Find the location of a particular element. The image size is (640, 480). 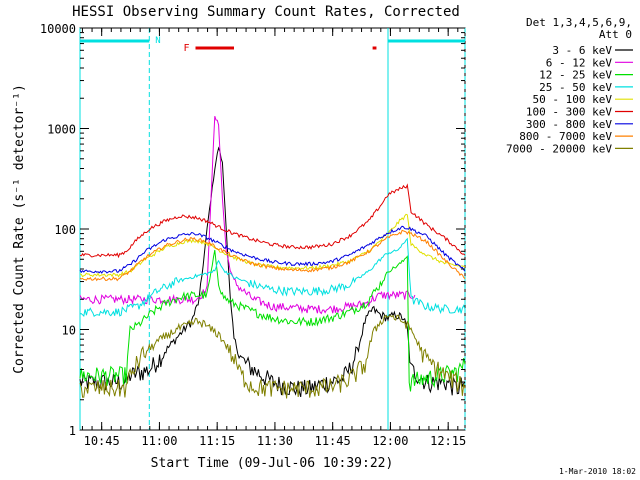

x-tick-label-3: 11:30 is located at coordinates (275, 441).